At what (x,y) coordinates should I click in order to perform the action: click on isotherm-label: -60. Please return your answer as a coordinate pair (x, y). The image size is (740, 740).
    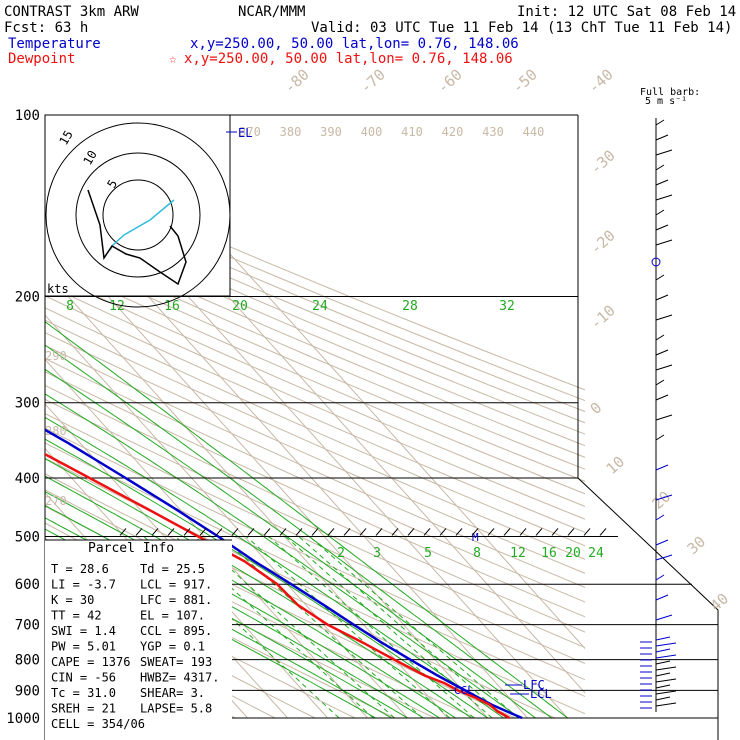
    Looking at the image, I should click on (450, 81).